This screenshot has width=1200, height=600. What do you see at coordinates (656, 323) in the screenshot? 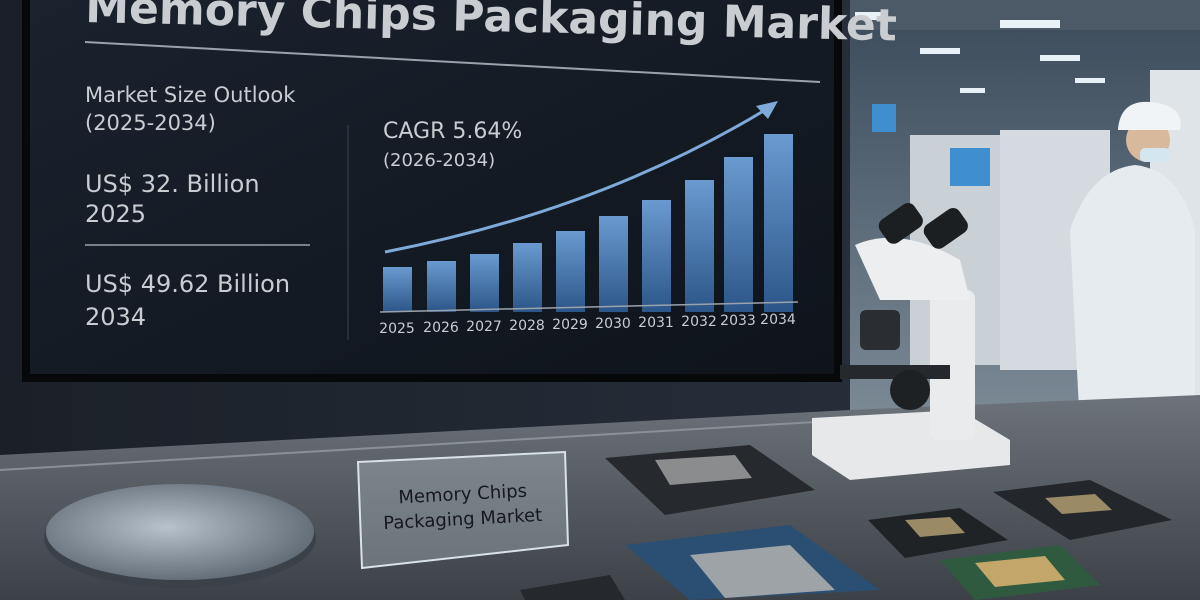
I see `year-label: 2031` at bounding box center [656, 323].